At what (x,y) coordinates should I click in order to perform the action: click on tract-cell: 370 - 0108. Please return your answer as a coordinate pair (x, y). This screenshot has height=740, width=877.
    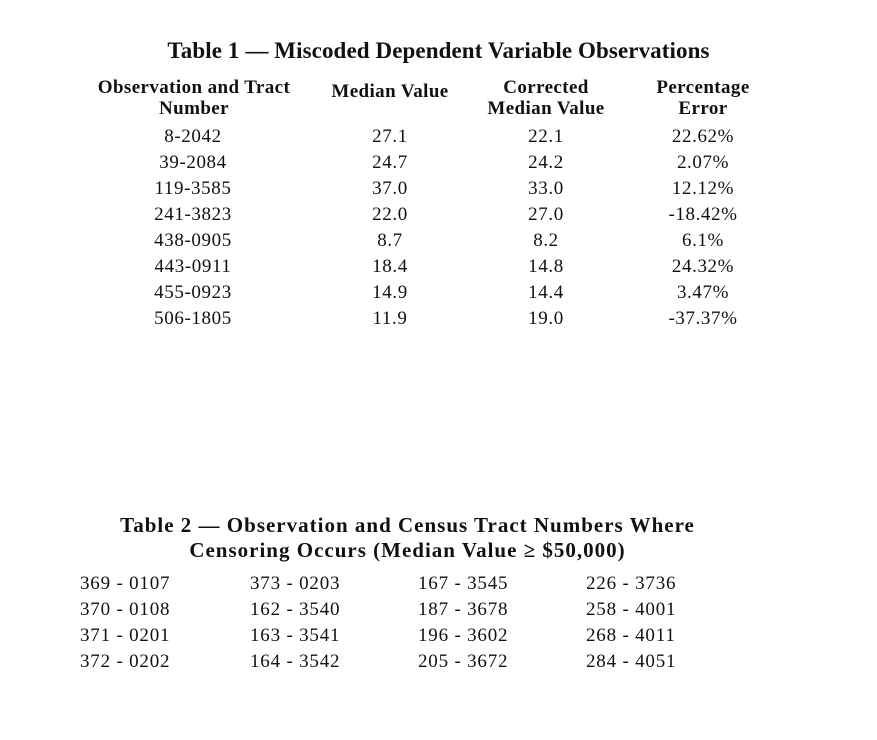
    Looking at the image, I should click on (125, 609).